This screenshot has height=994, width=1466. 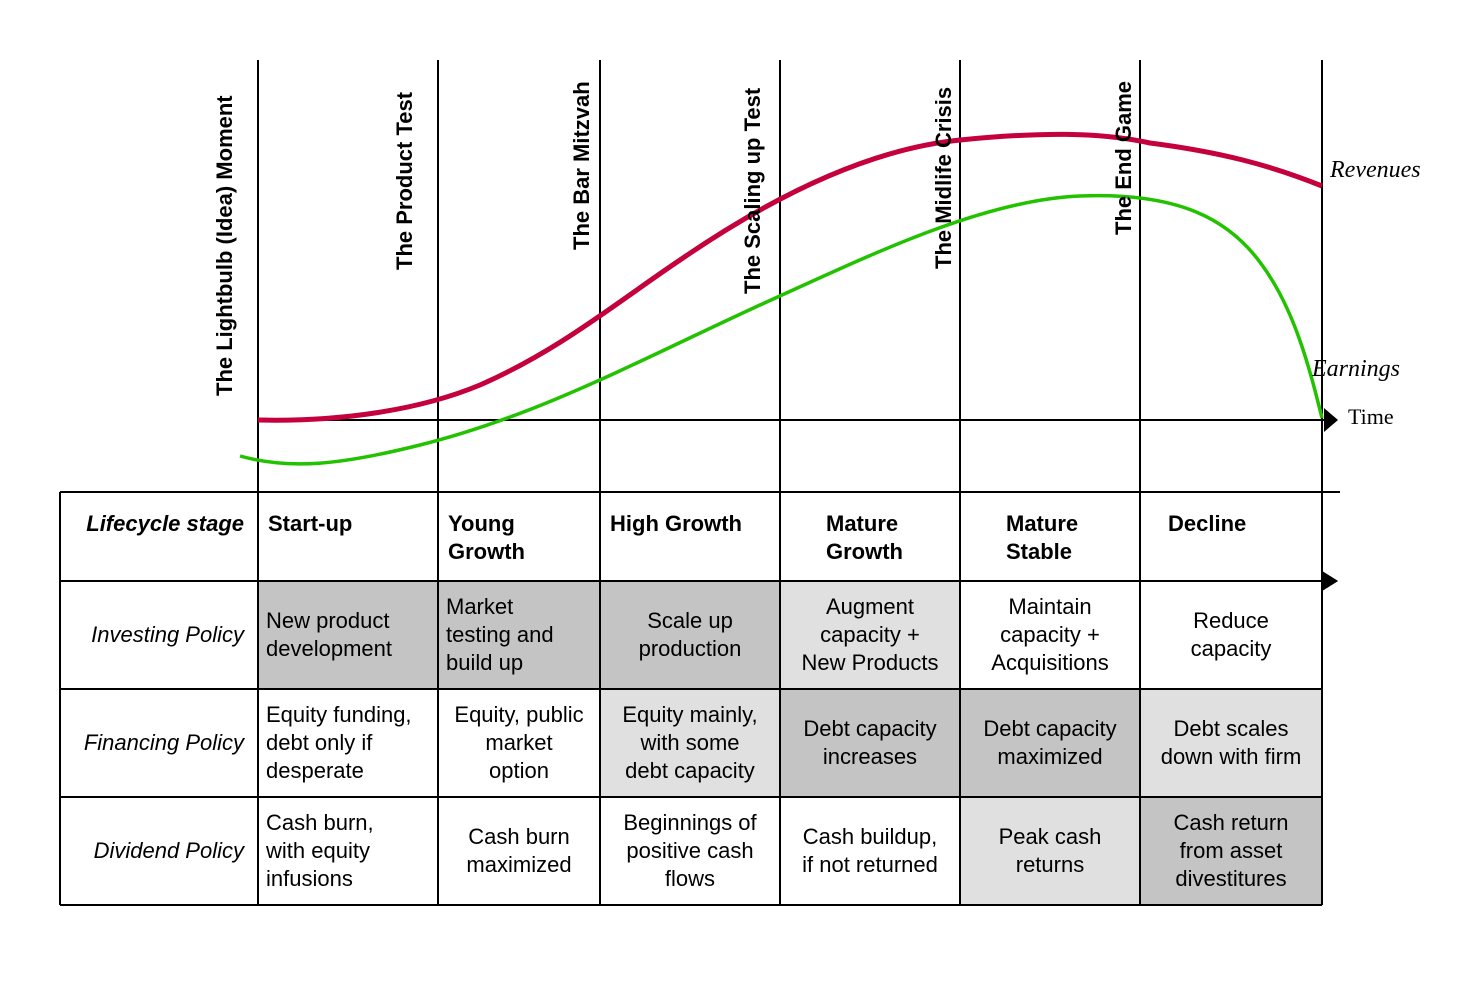 I want to click on row-header-label: Lifecycle stage, so click(x=165, y=523).